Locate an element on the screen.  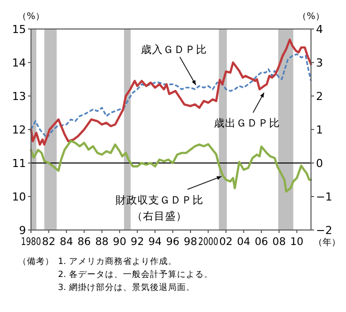
y2-tick-label: −2 is located at coordinates (324, 230).